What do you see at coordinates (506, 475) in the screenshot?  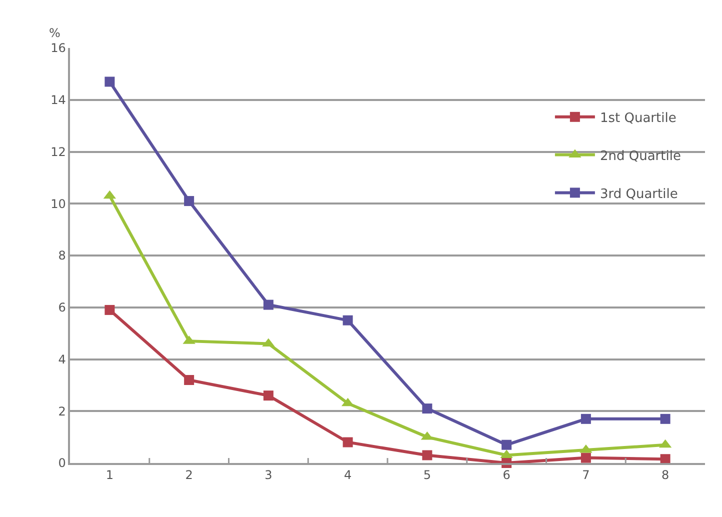 I see `x-tick-label: 6` at bounding box center [506, 475].